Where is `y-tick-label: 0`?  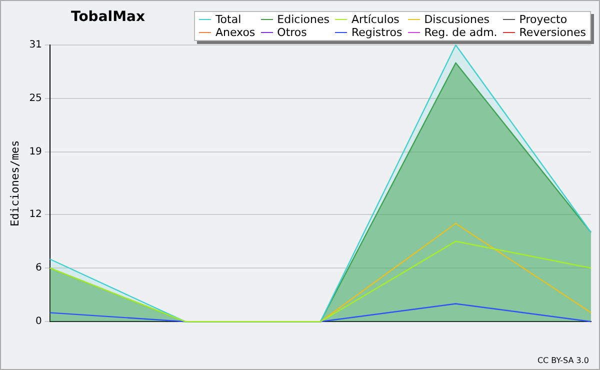 y-tick-label: 0 is located at coordinates (39, 322).